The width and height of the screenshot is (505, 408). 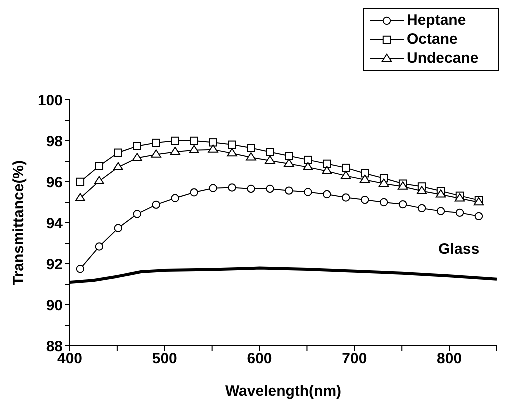 What do you see at coordinates (436, 20) in the screenshot?
I see `legend-label: Heptane` at bounding box center [436, 20].